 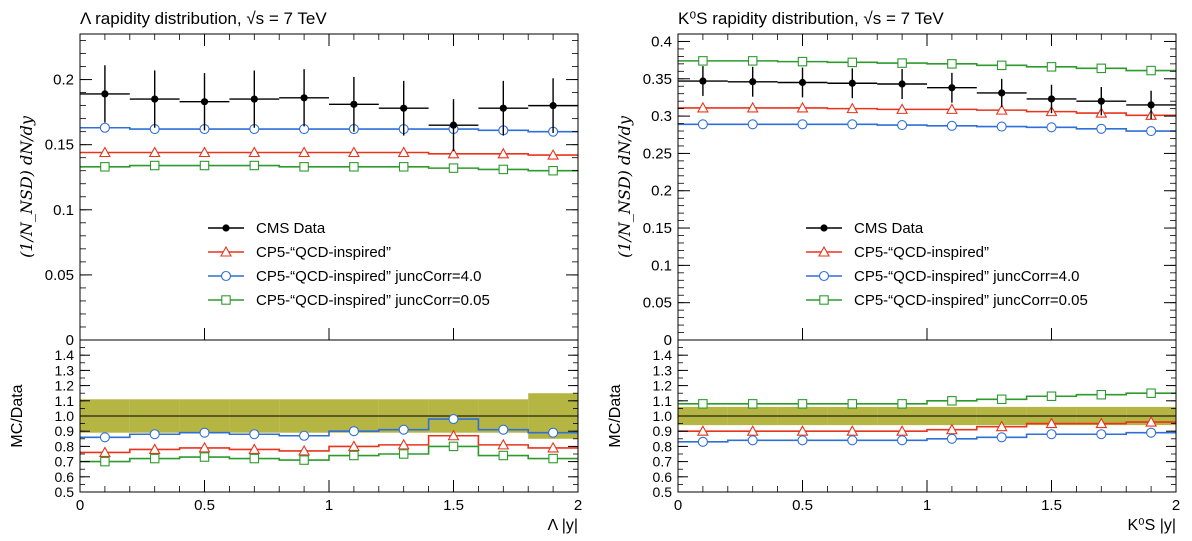 What do you see at coordinates (65, 446) in the screenshot?
I see `ratio-y-tick-label: 0.8` at bounding box center [65, 446].